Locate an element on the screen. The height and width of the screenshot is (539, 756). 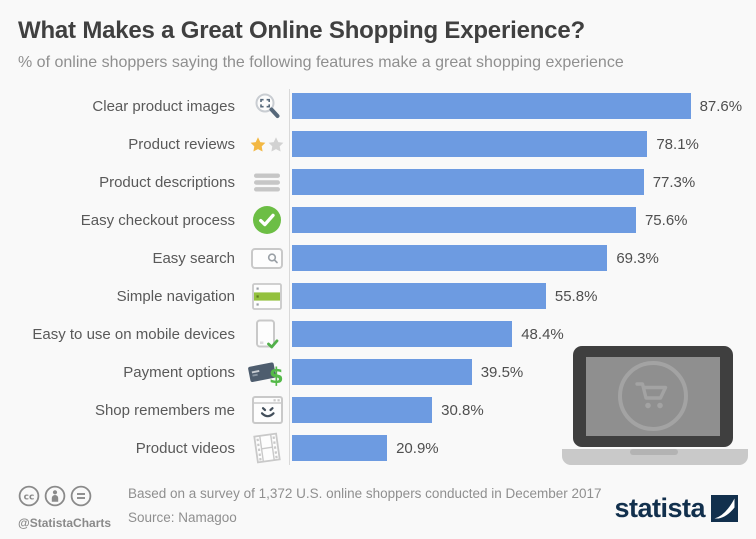
value-label: 48.4% is located at coordinates (542, 334).